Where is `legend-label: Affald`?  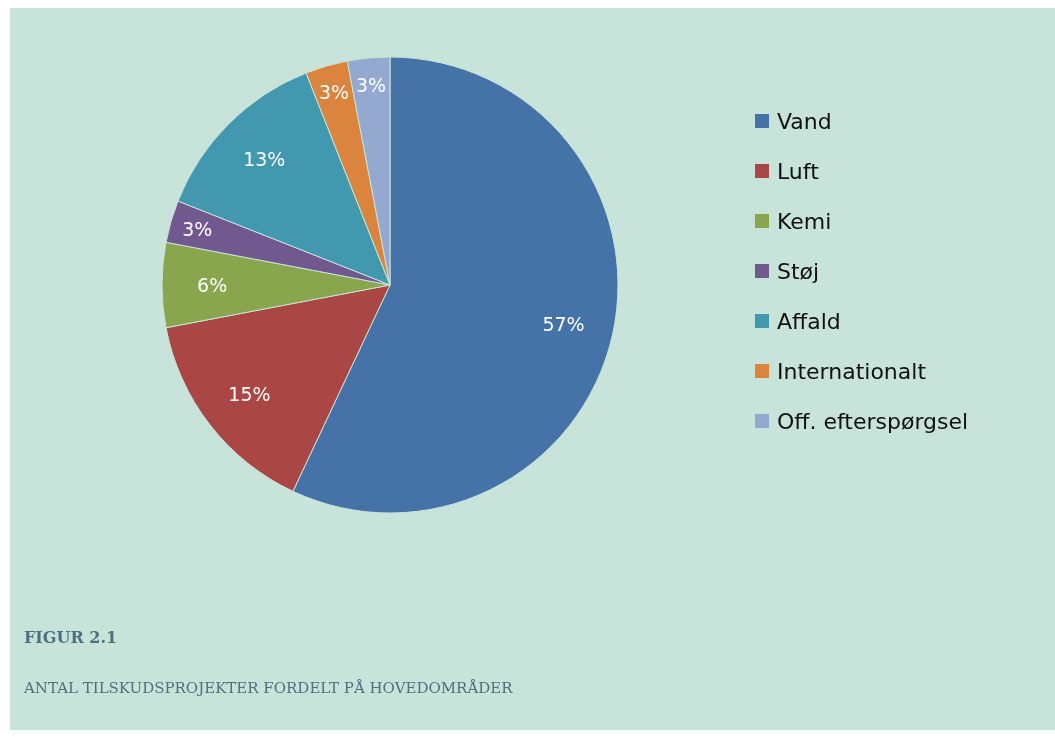
legend-label: Affald is located at coordinates (809, 321).